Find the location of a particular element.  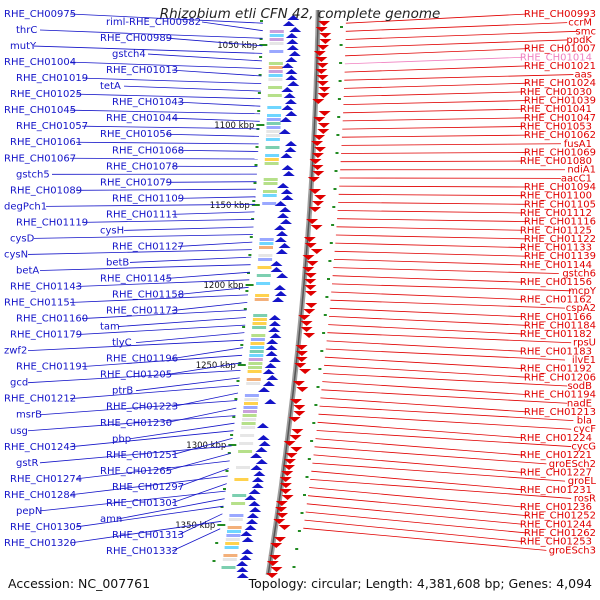

left-gene-label: RHE_CH01127 is located at coordinates (148, 246).